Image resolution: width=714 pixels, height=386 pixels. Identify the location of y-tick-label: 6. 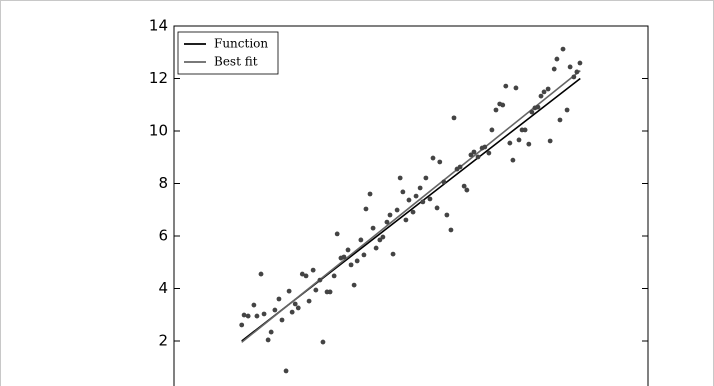
(163, 236).